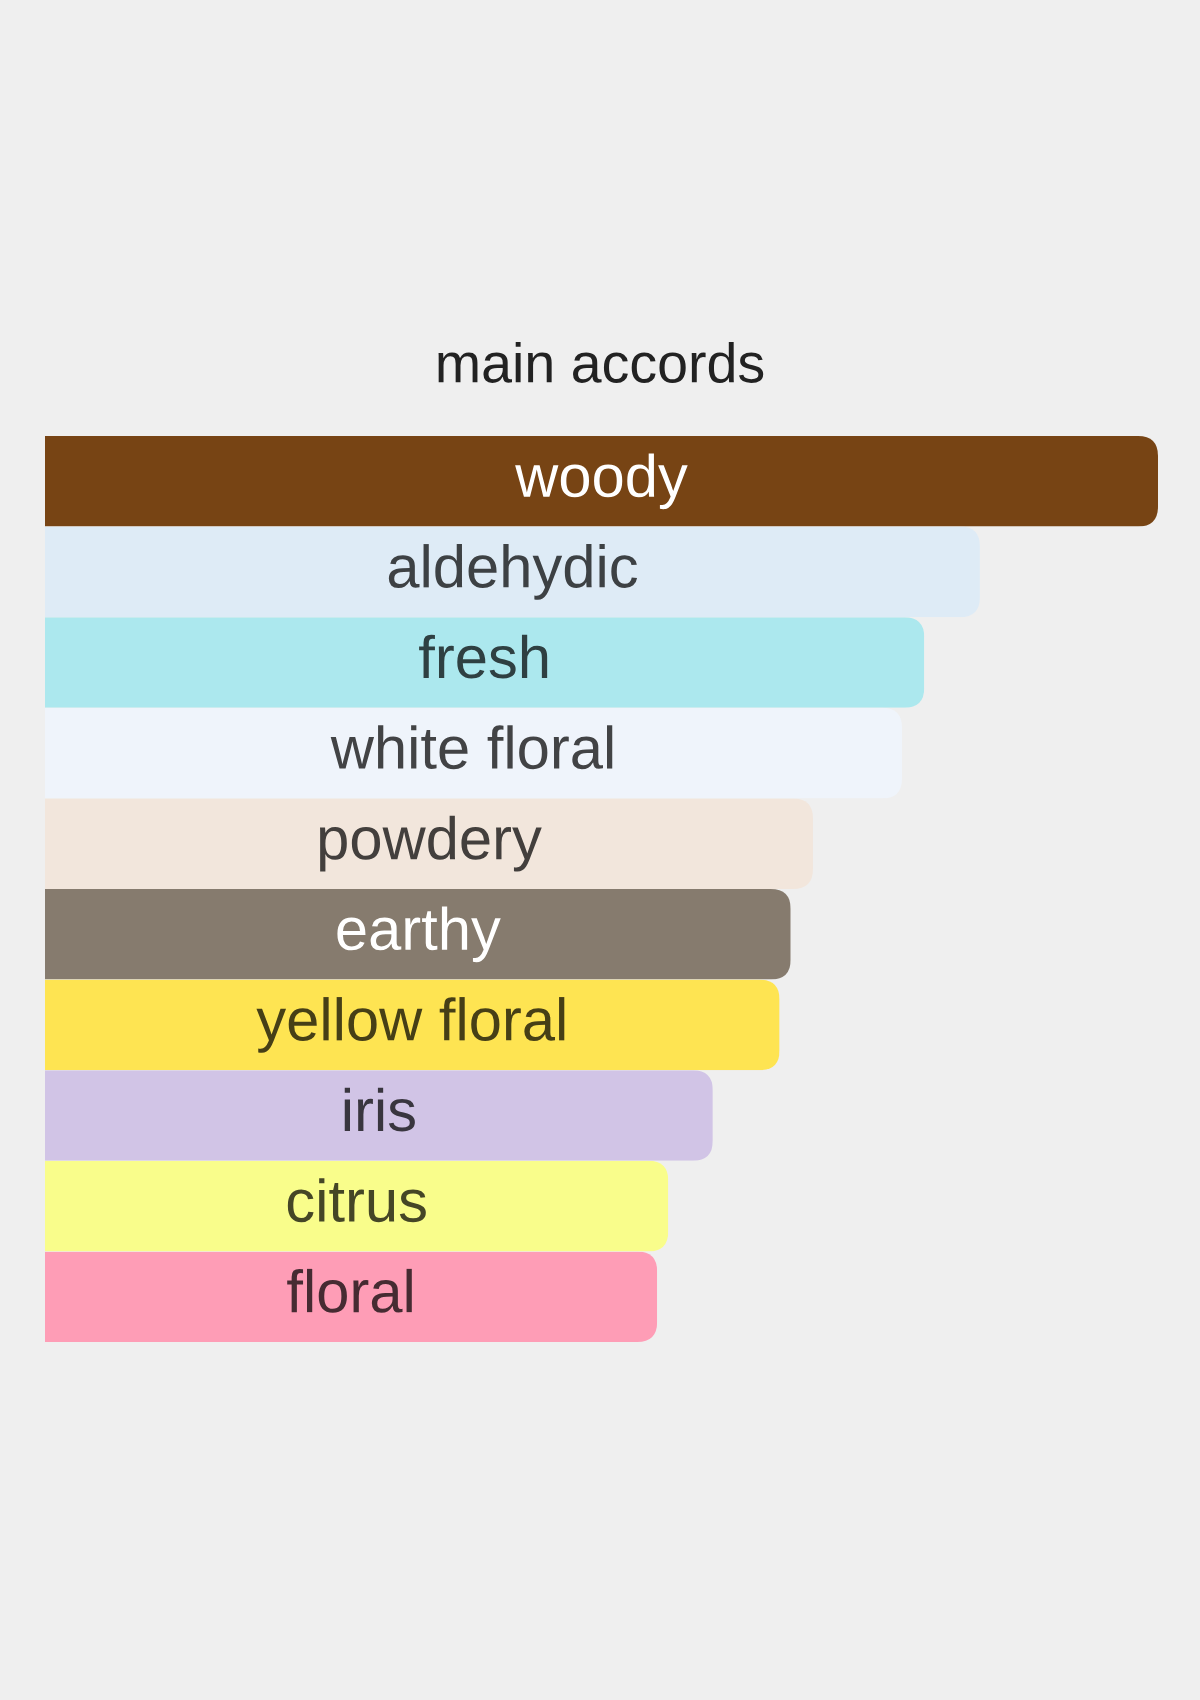  Describe the element at coordinates (379, 1109) in the screenshot. I see `y-tick-label: iris` at that location.